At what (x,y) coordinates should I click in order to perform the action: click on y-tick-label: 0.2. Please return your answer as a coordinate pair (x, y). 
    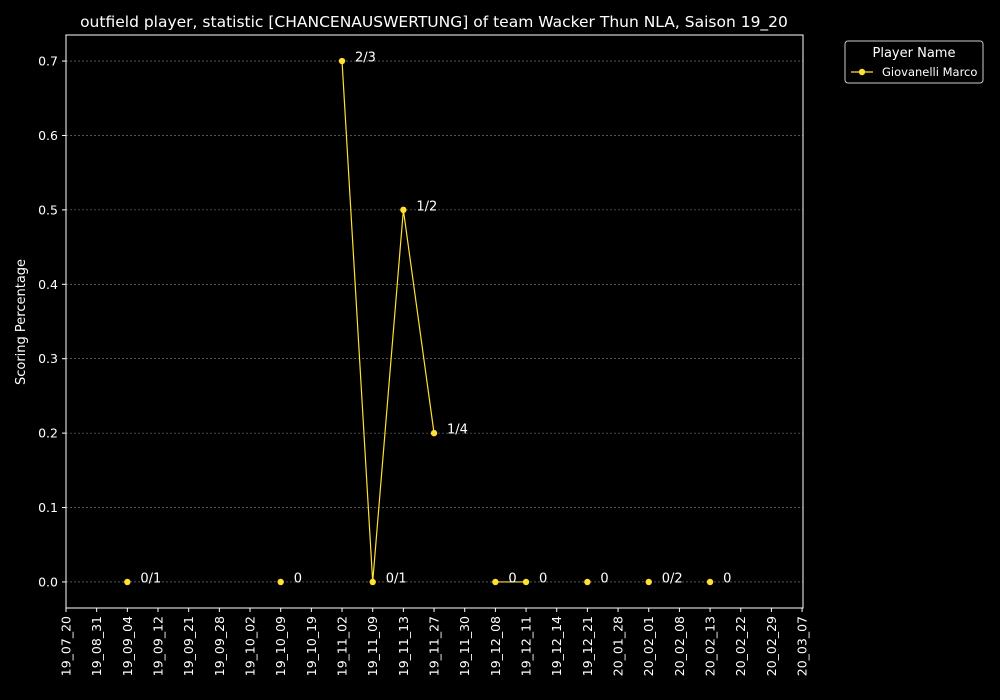
    Looking at the image, I should click on (48, 433).